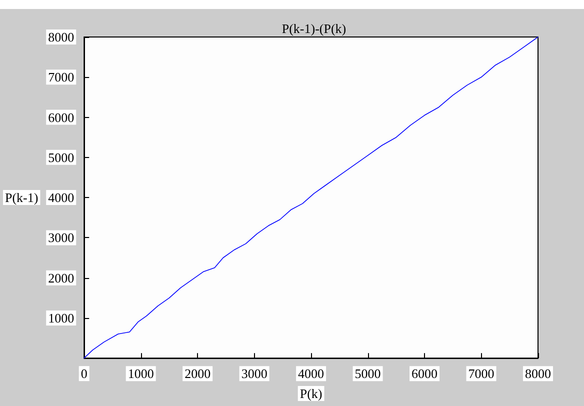 The image size is (584, 406). What do you see at coordinates (197, 374) in the screenshot?
I see `x-tick-label: 2000` at bounding box center [197, 374].